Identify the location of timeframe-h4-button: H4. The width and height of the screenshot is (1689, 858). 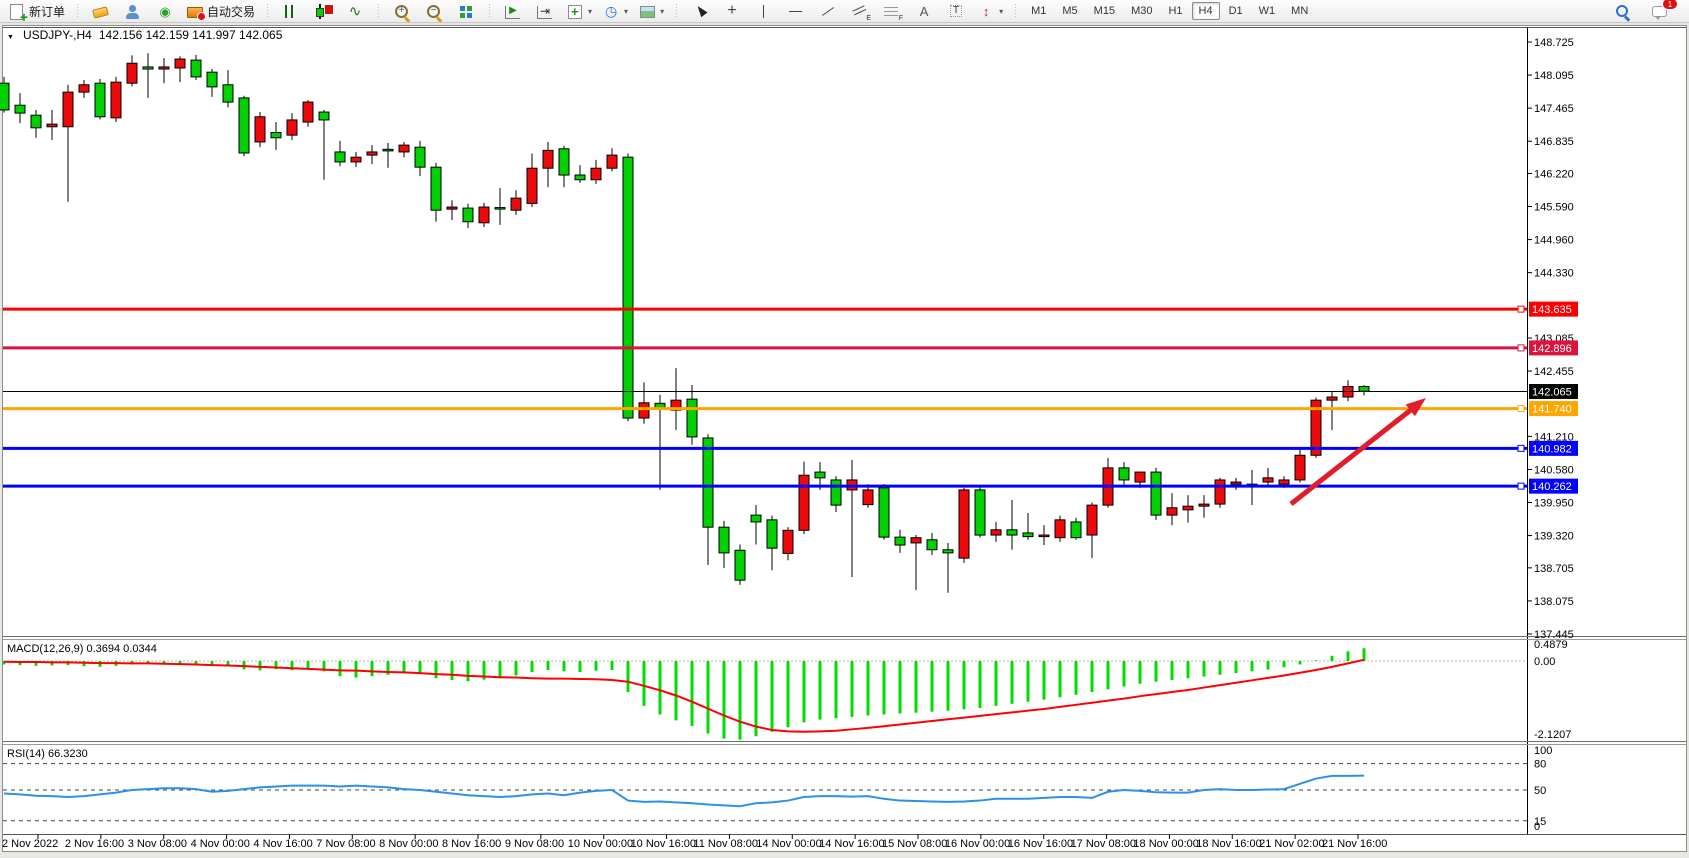
(1205, 11).